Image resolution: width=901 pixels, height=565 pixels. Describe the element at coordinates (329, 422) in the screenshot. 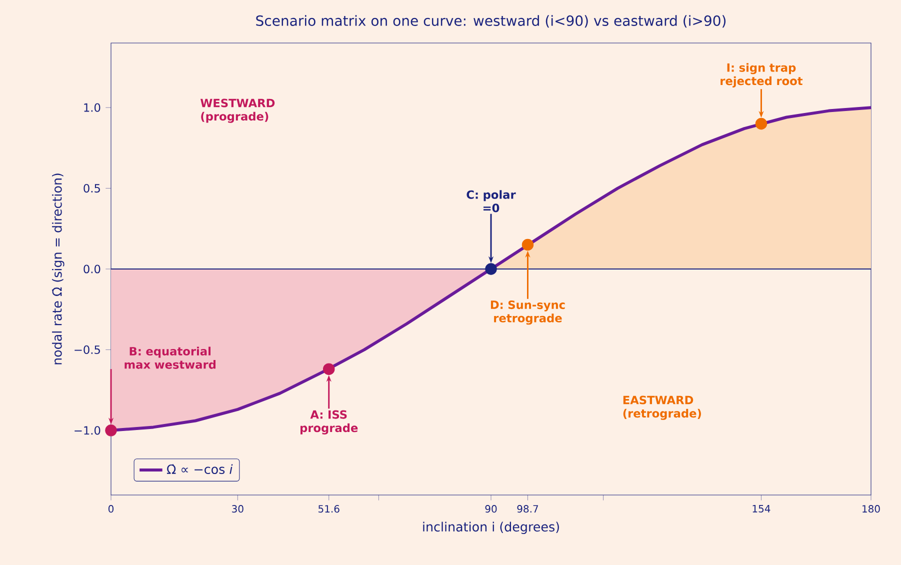

I see `annotation: A: ISS prograde` at that location.